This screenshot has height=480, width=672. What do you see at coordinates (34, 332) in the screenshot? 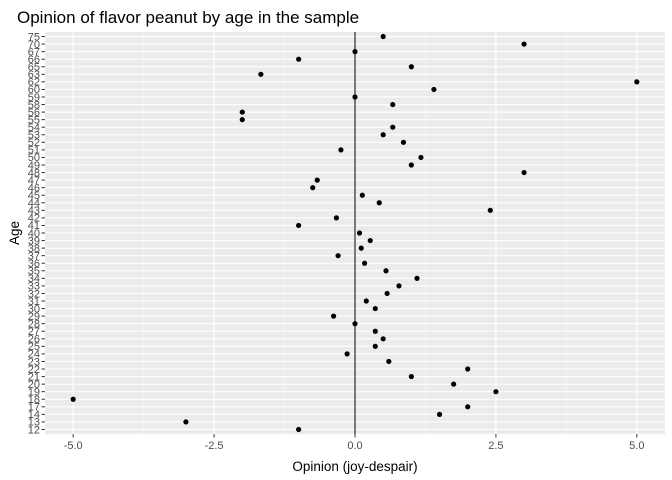
I see `y-tick-label: 27` at bounding box center [34, 332].